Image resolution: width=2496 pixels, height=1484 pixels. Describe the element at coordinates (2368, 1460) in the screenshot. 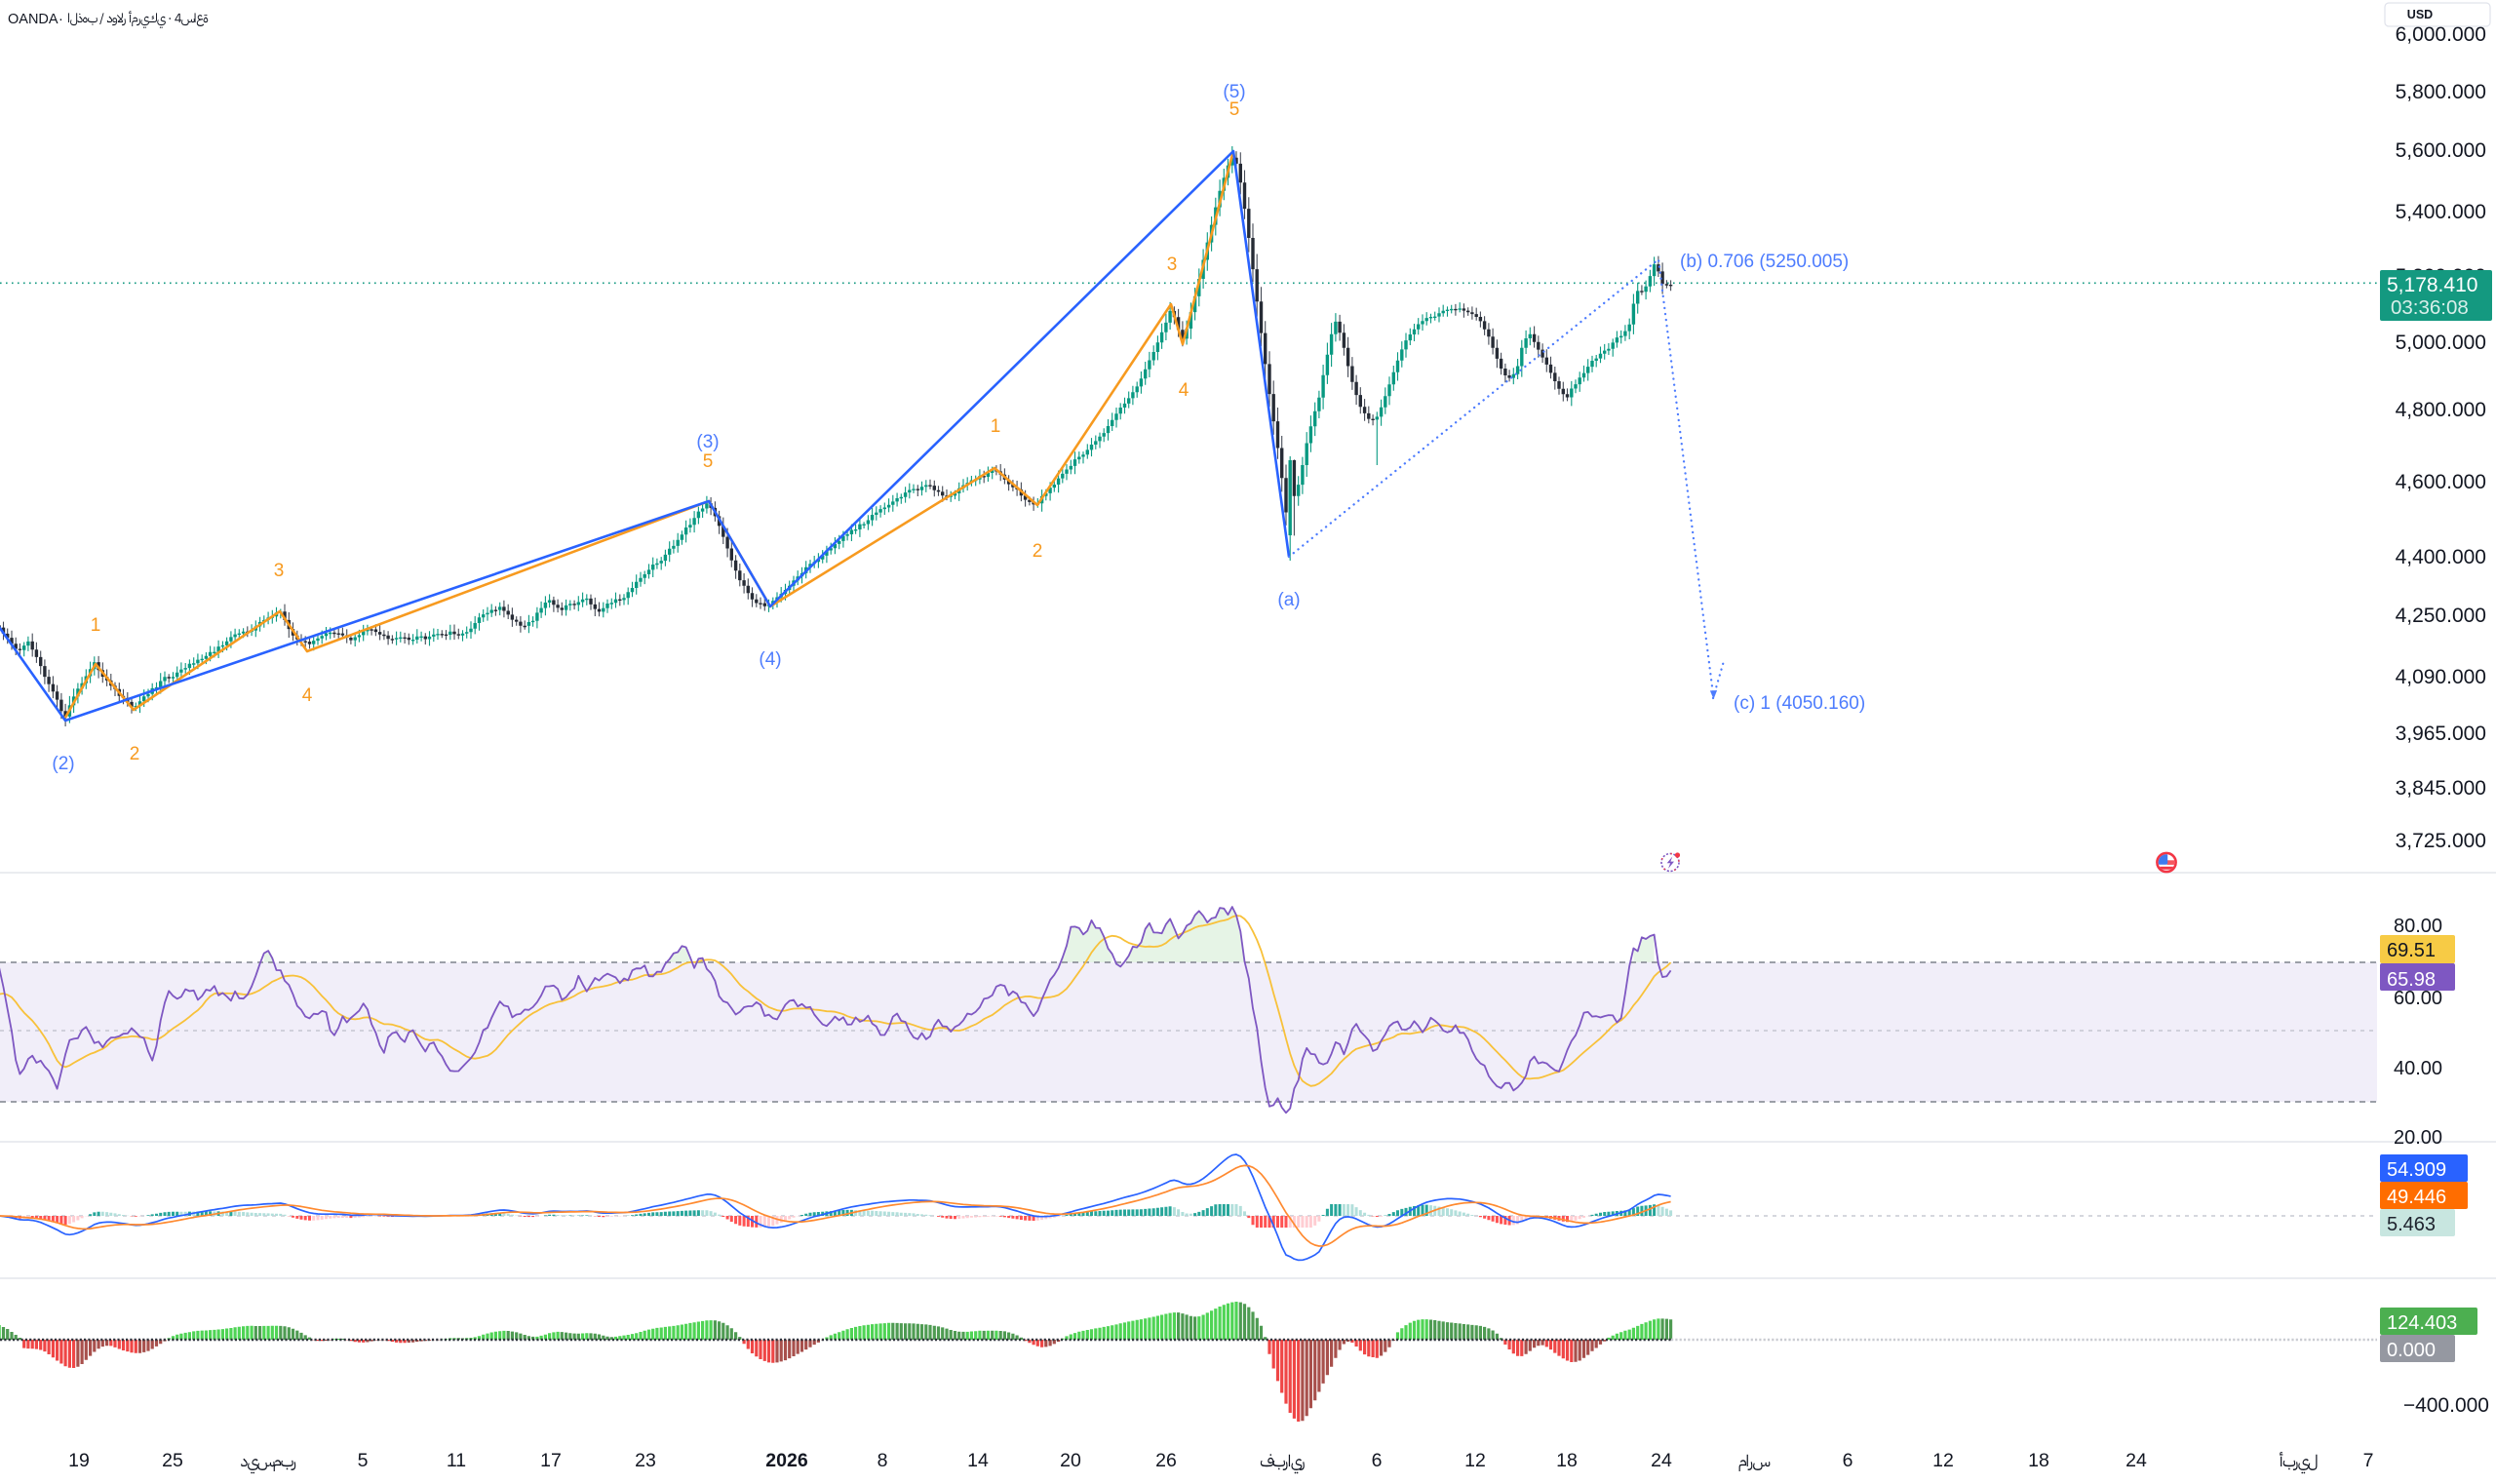

I see `svg-text: 7` at that location.